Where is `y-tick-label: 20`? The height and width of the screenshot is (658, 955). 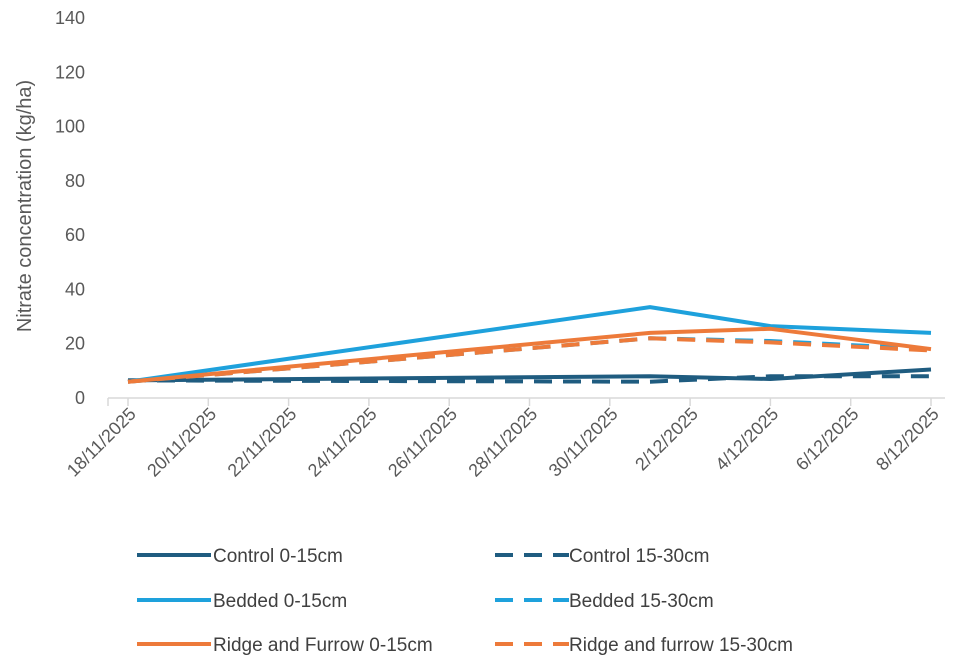
y-tick-label: 20 is located at coordinates (75, 344).